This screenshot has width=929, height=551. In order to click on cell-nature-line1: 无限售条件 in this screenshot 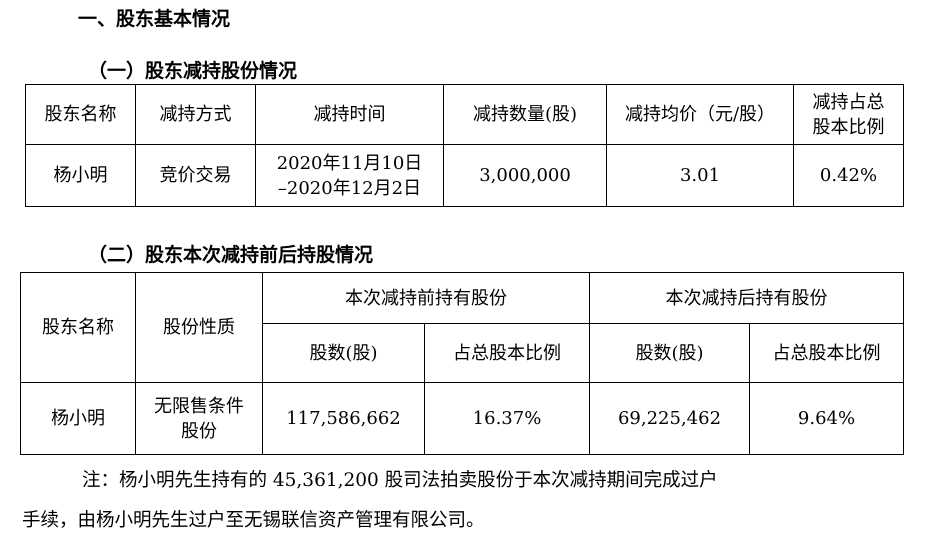, I will do `click(199, 406)`.